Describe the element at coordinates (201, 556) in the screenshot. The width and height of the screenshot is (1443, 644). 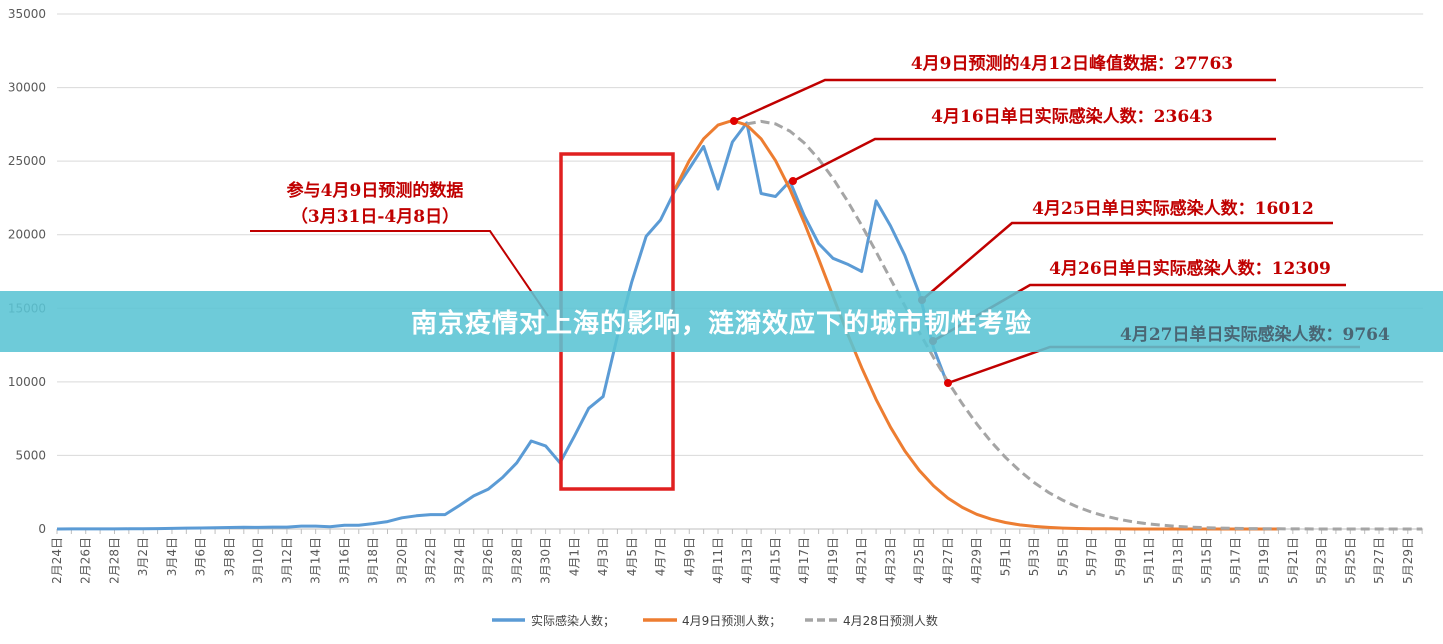
I see `x-tick-label: 3月6日` at that location.